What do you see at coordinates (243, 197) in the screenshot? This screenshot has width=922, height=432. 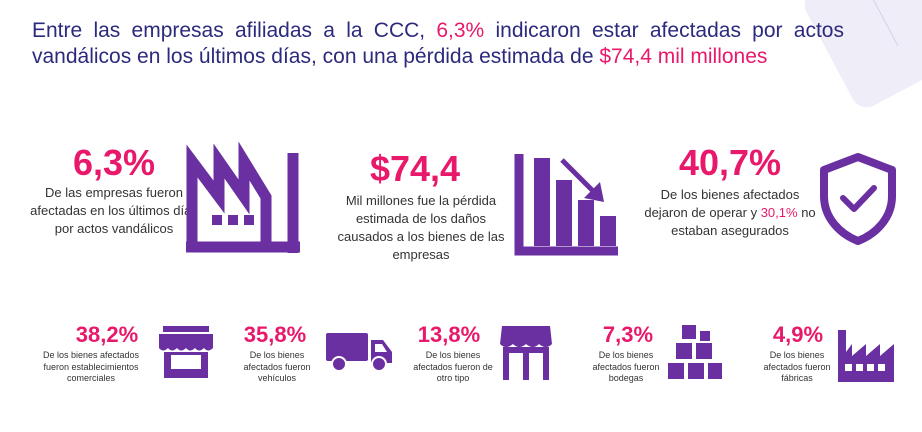 I see `factory-icon` at bounding box center [243, 197].